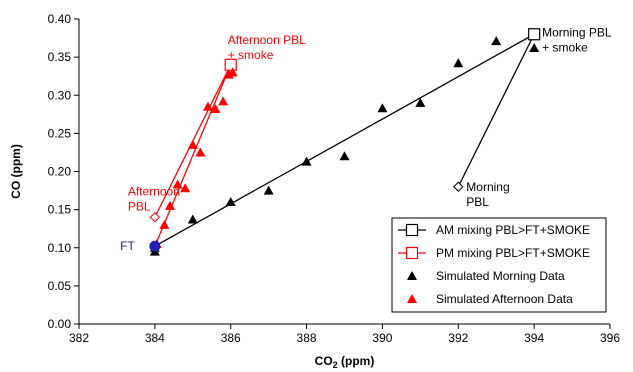 This screenshot has height=372, width=633. I want to click on legend-box, so click(499, 265).